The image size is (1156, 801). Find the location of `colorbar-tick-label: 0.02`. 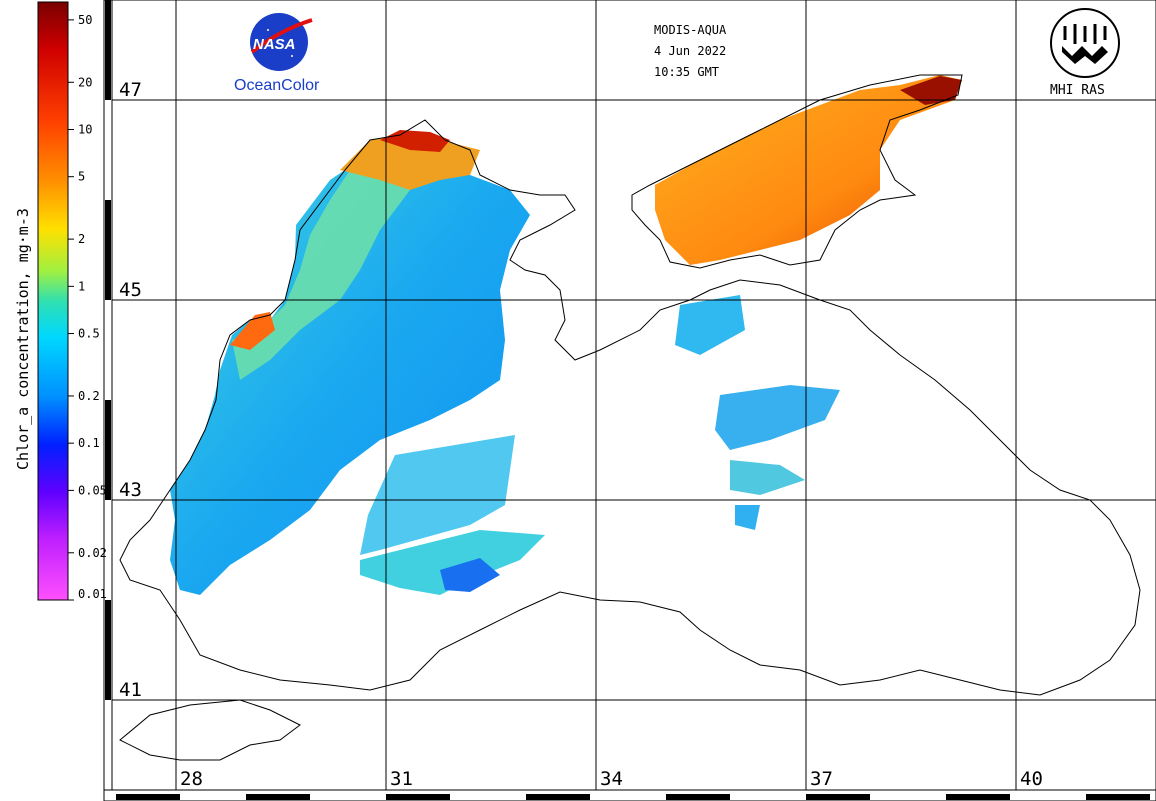

colorbar-tick-label: 0.02 is located at coordinates (92, 553).